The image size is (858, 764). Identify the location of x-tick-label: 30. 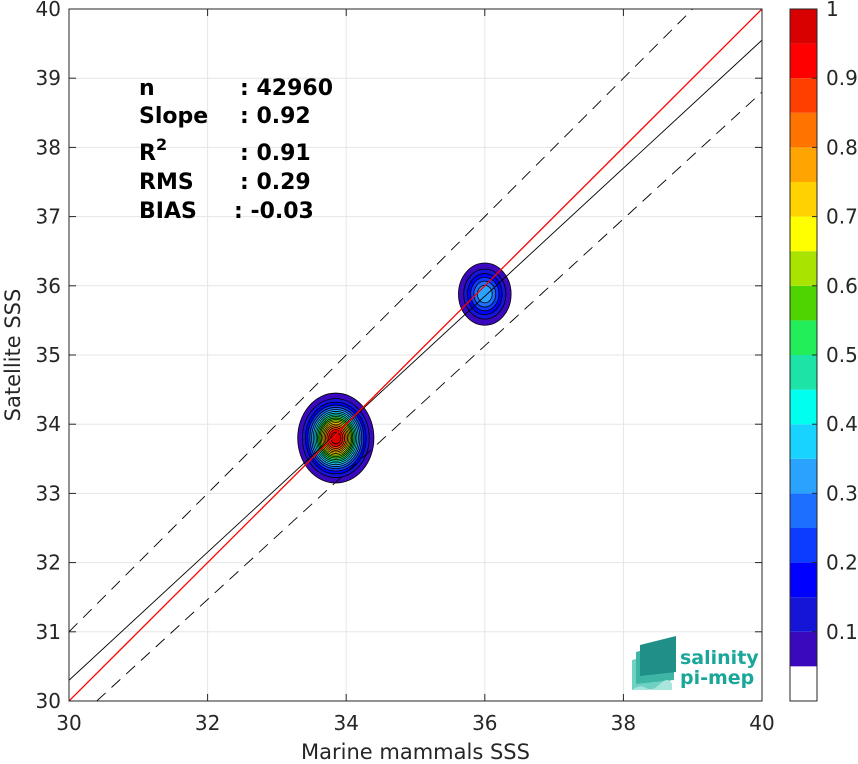
(68, 723).